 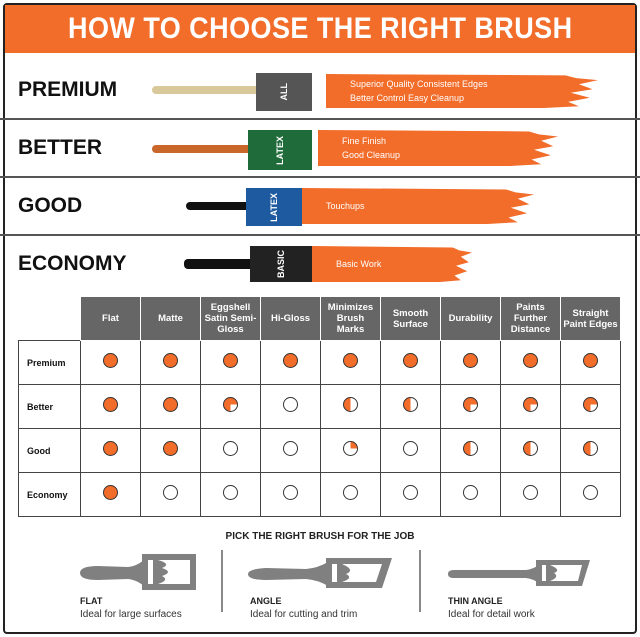 What do you see at coordinates (170, 318) in the screenshot?
I see `column-header: Matte` at bounding box center [170, 318].